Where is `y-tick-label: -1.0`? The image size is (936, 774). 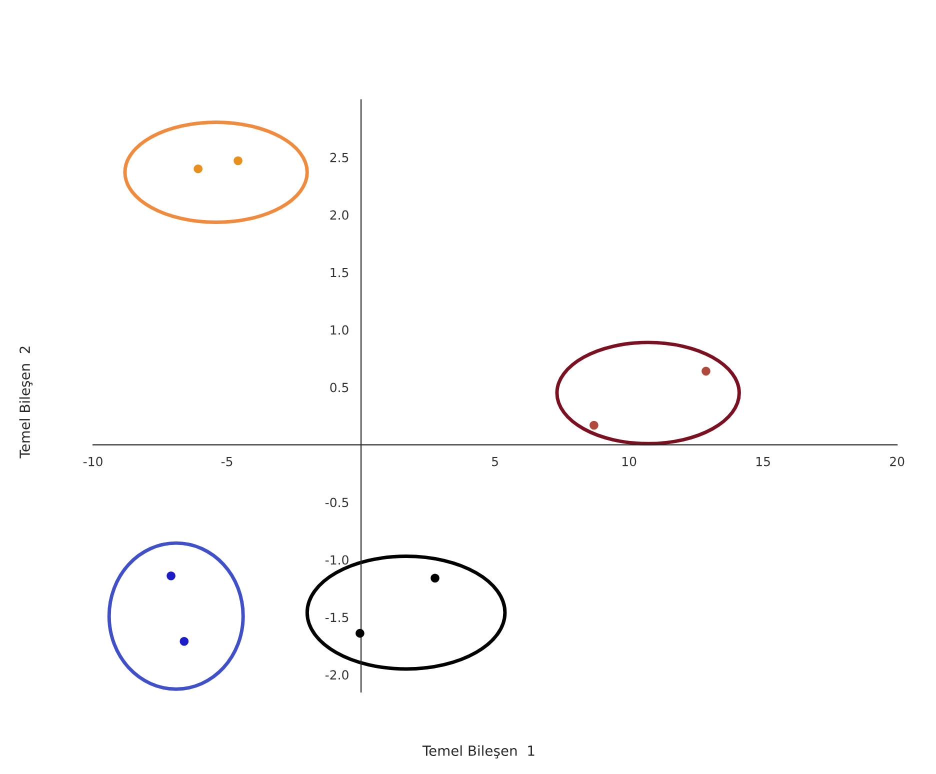 y-tick-label: -1.0 is located at coordinates (336, 560).